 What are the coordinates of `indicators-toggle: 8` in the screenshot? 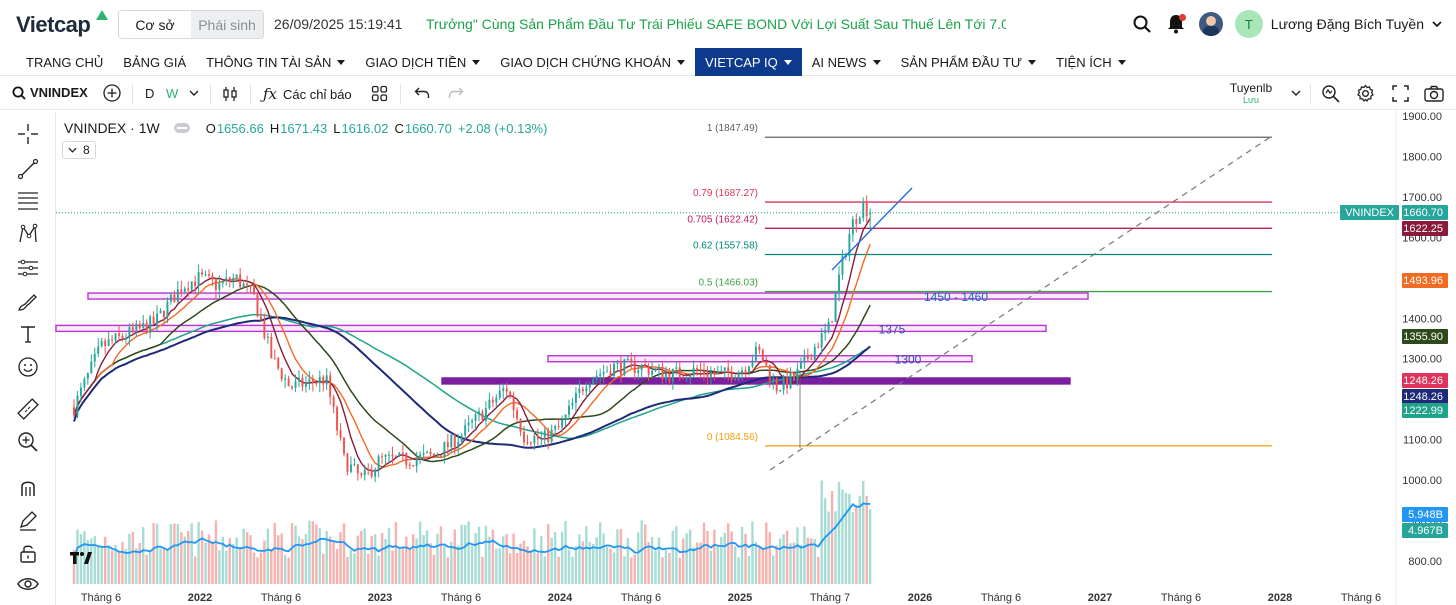 It's located at (79, 150).